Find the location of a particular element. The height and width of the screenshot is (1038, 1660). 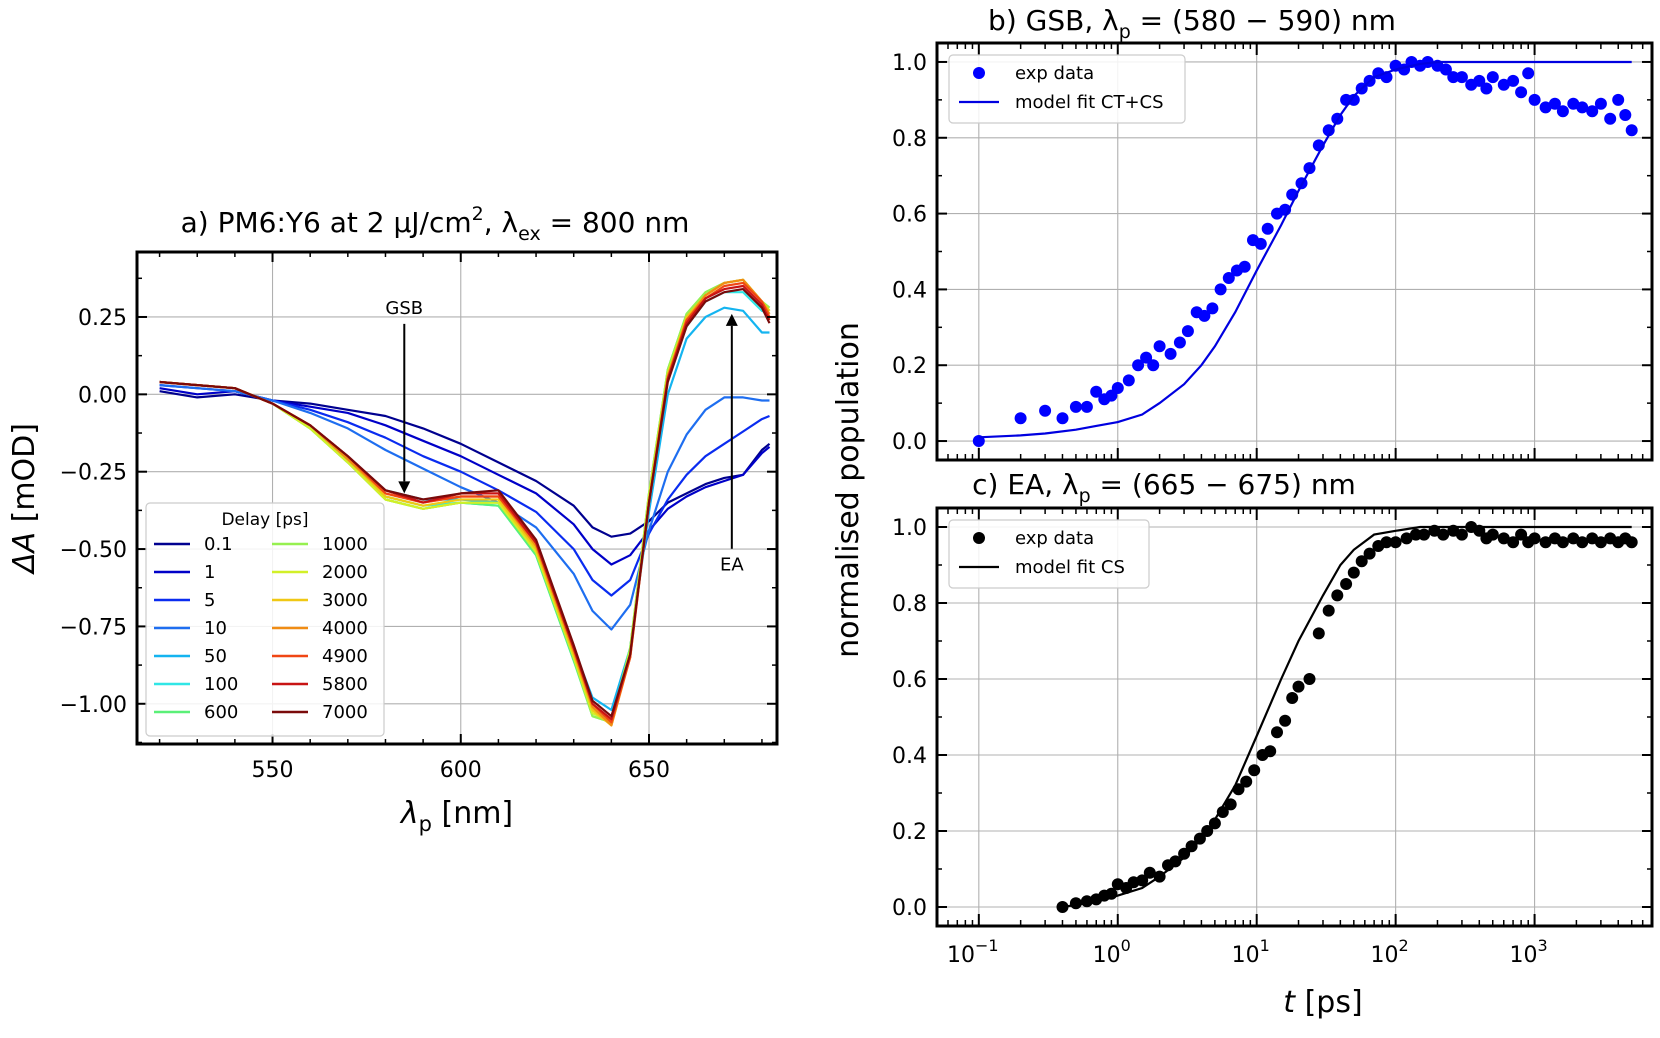

a-legend-label: 7000 is located at coordinates (345, 712).